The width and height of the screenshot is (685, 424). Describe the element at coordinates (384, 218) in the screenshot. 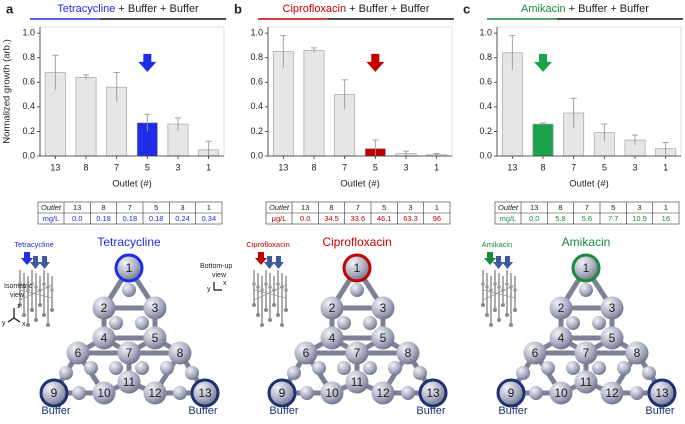

I see `table-cell: 46.1` at that location.